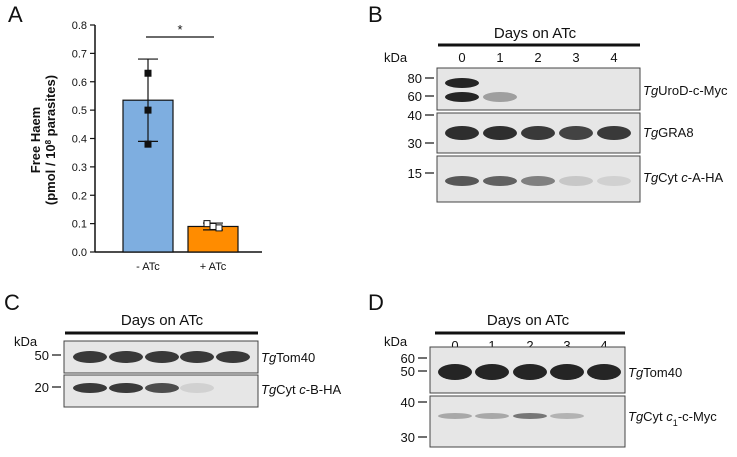 Image resolution: width=737 pixels, height=457 pixels. I want to click on bar, so click(213, 239).